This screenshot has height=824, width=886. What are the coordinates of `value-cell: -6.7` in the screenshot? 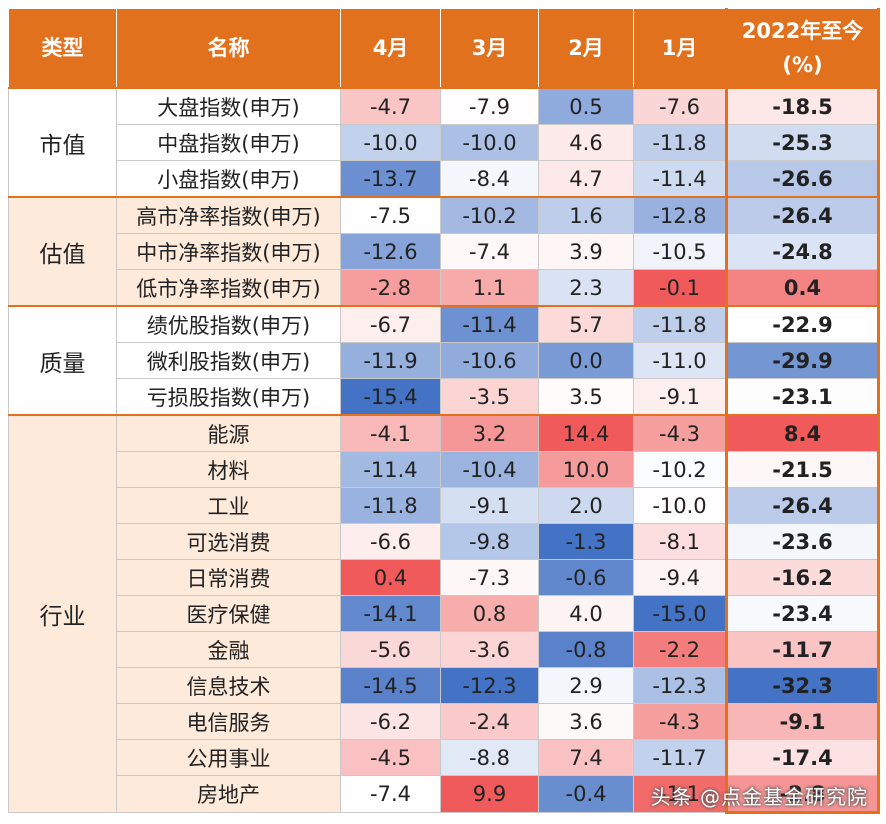 It's located at (390, 324).